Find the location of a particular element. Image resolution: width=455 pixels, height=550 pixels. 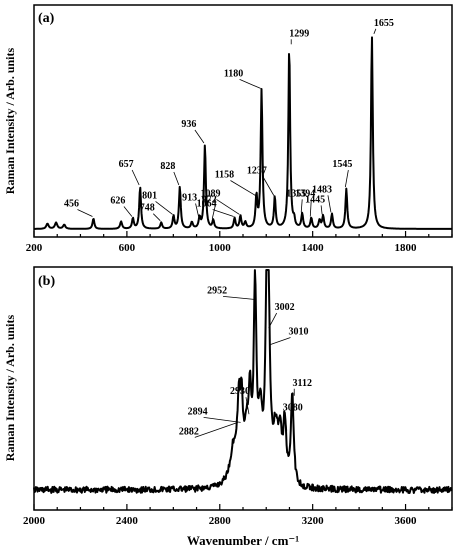

peak-label: 1545 is located at coordinates (342, 164).